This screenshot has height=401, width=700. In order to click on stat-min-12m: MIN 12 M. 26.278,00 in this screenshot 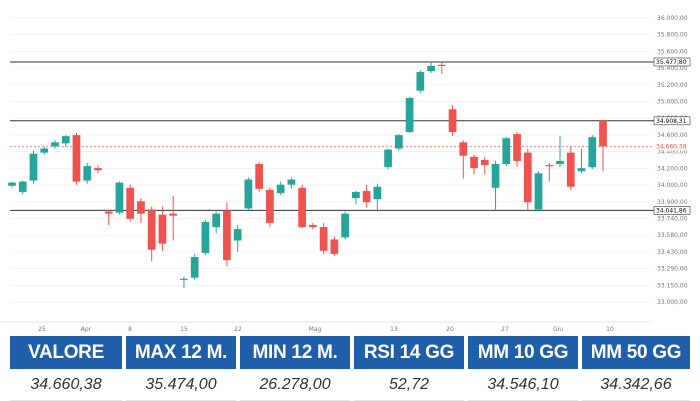, I will do `click(295, 368)`.